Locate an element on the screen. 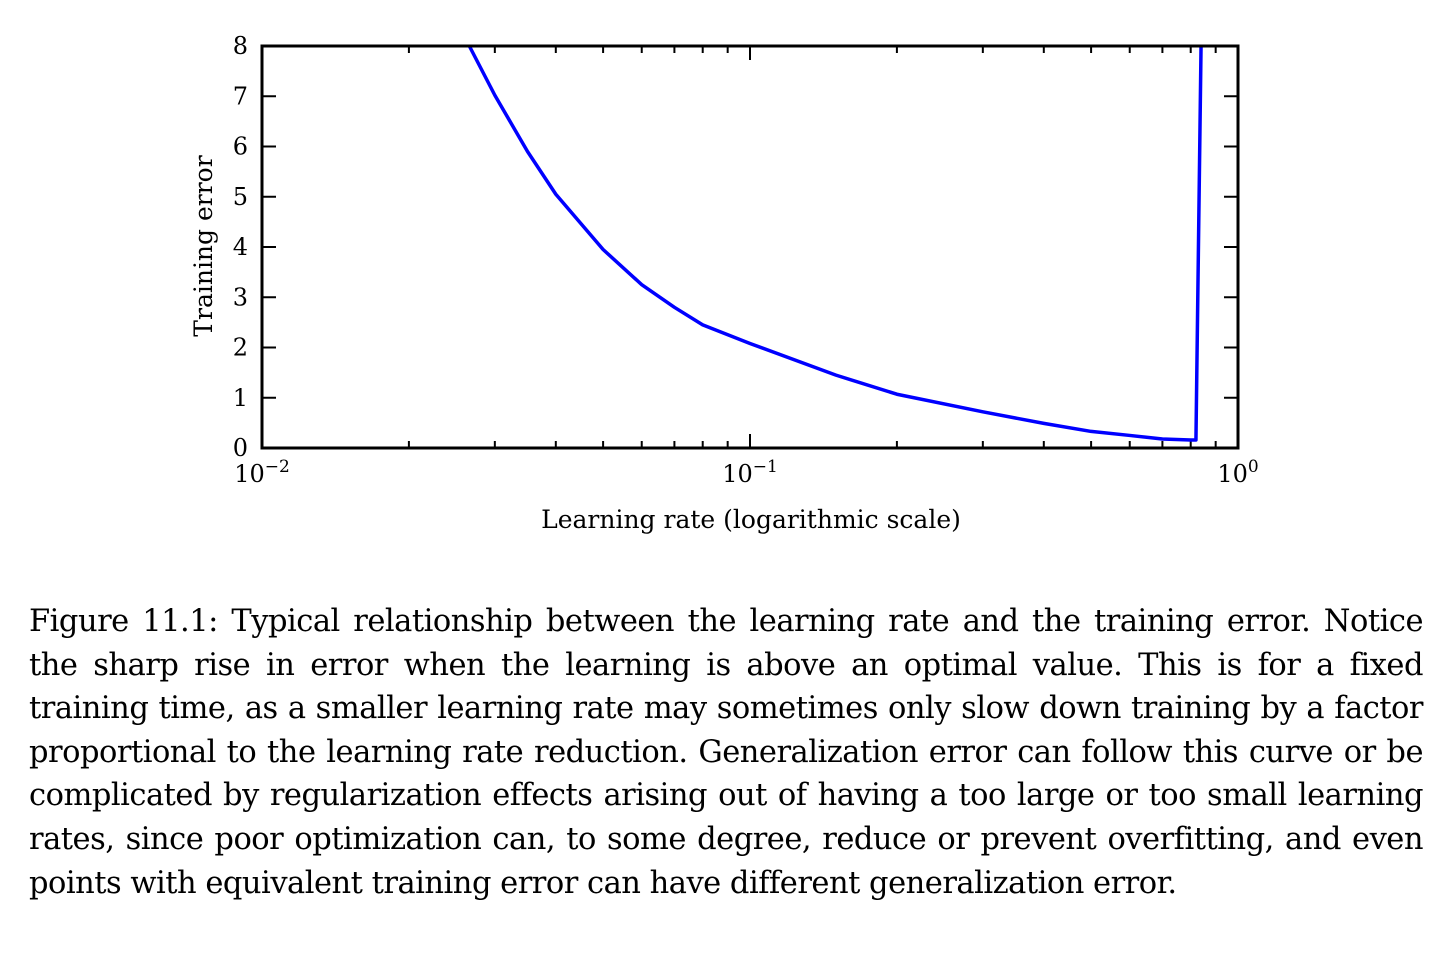 The image size is (1444, 962). x-tick-label: 10⁻² is located at coordinates (262, 472).